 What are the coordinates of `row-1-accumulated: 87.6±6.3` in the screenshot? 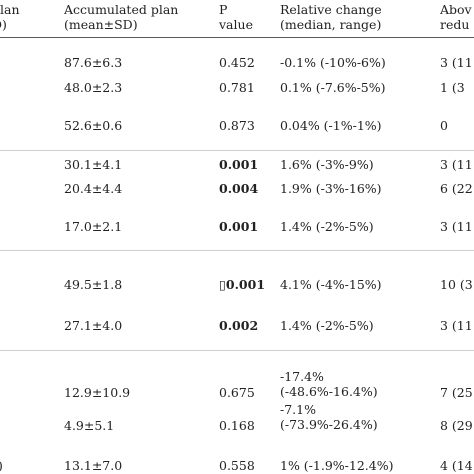 It's located at (93, 62).